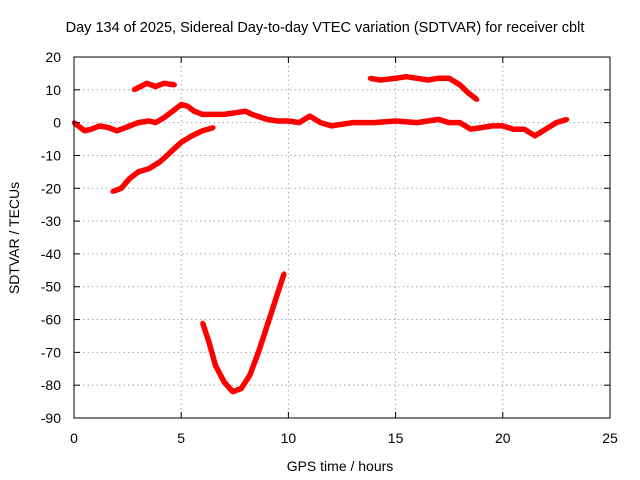 This screenshot has height=480, width=640. Describe the element at coordinates (51, 418) in the screenshot. I see `y-tick-label: -90` at that location.